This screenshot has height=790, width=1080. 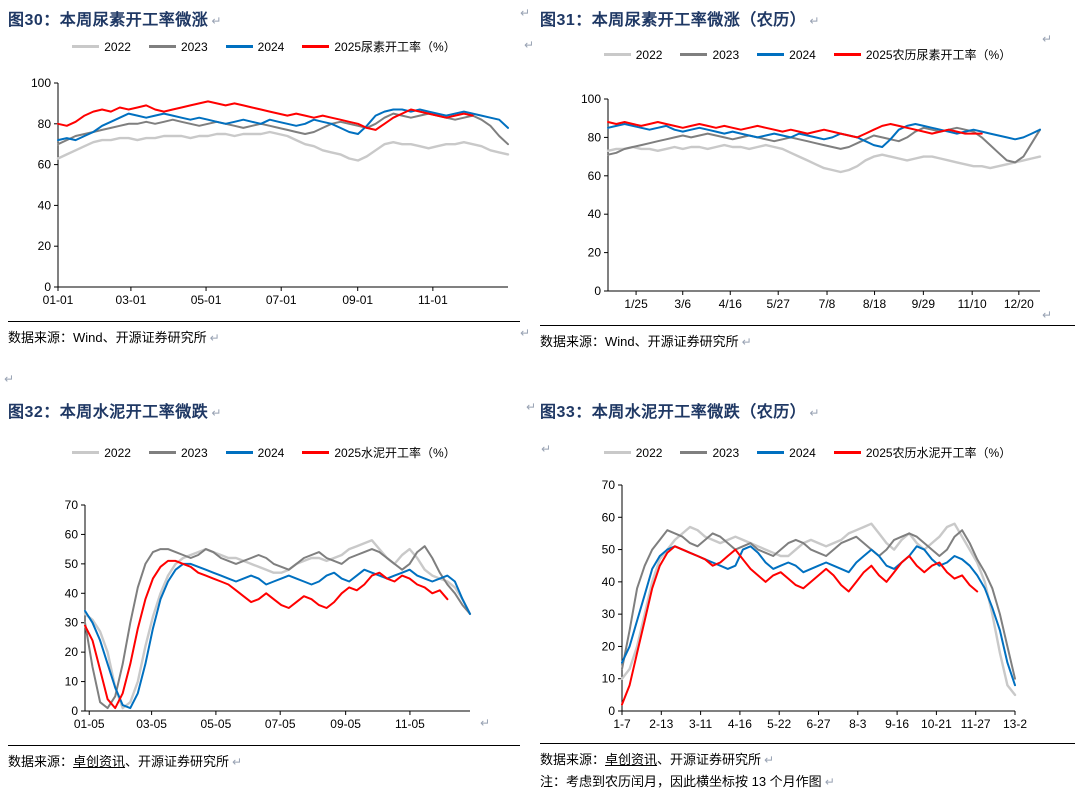 I want to click on figure-32-title: 图32：本周水泥开工率微跌 ↵, so click(x=264, y=410).